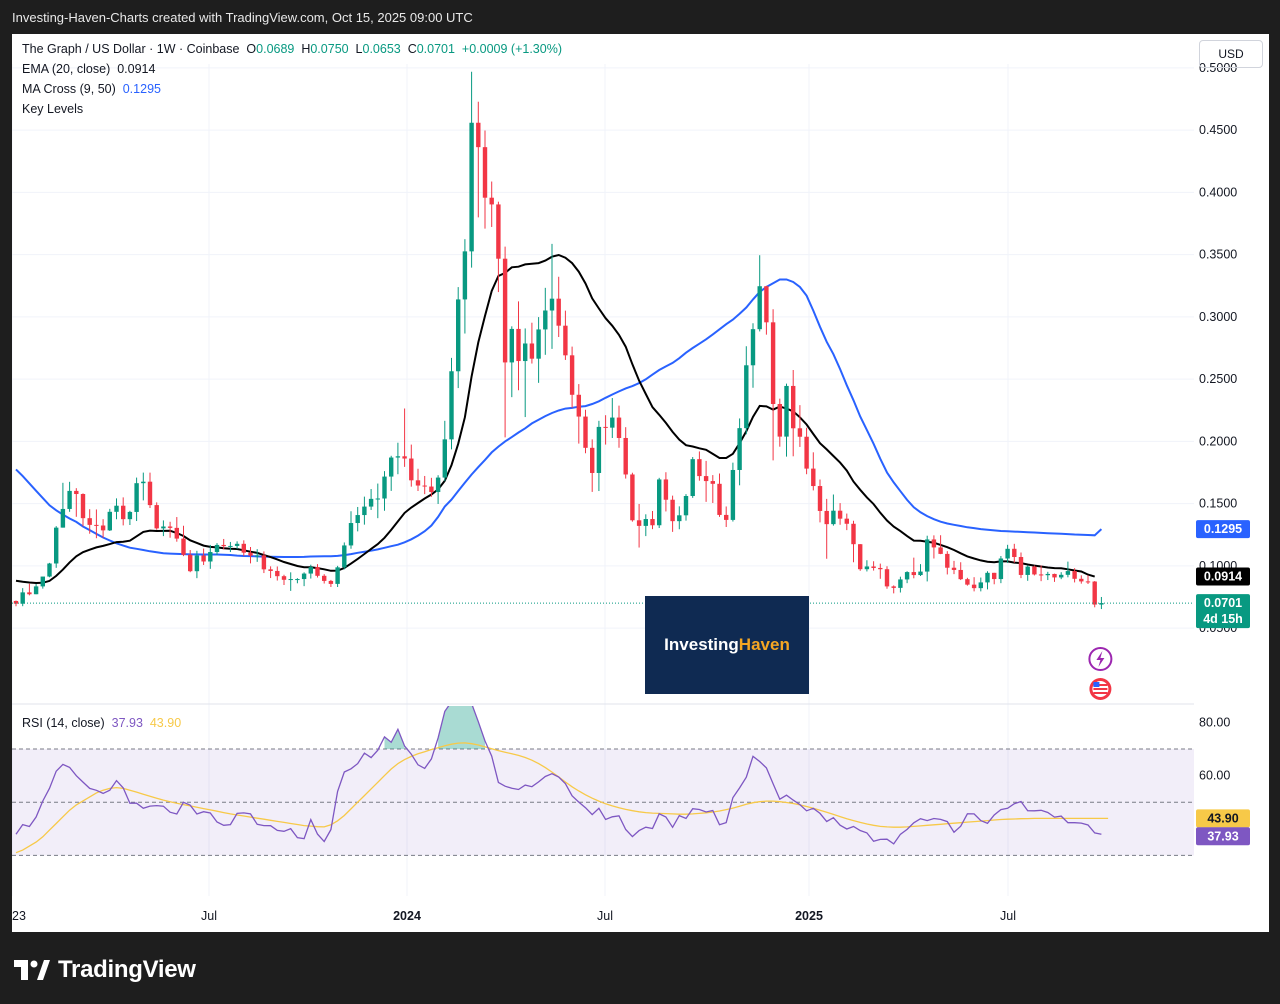 This screenshot has width=1280, height=1004. I want to click on time-axis-label: 23, so click(19, 916).